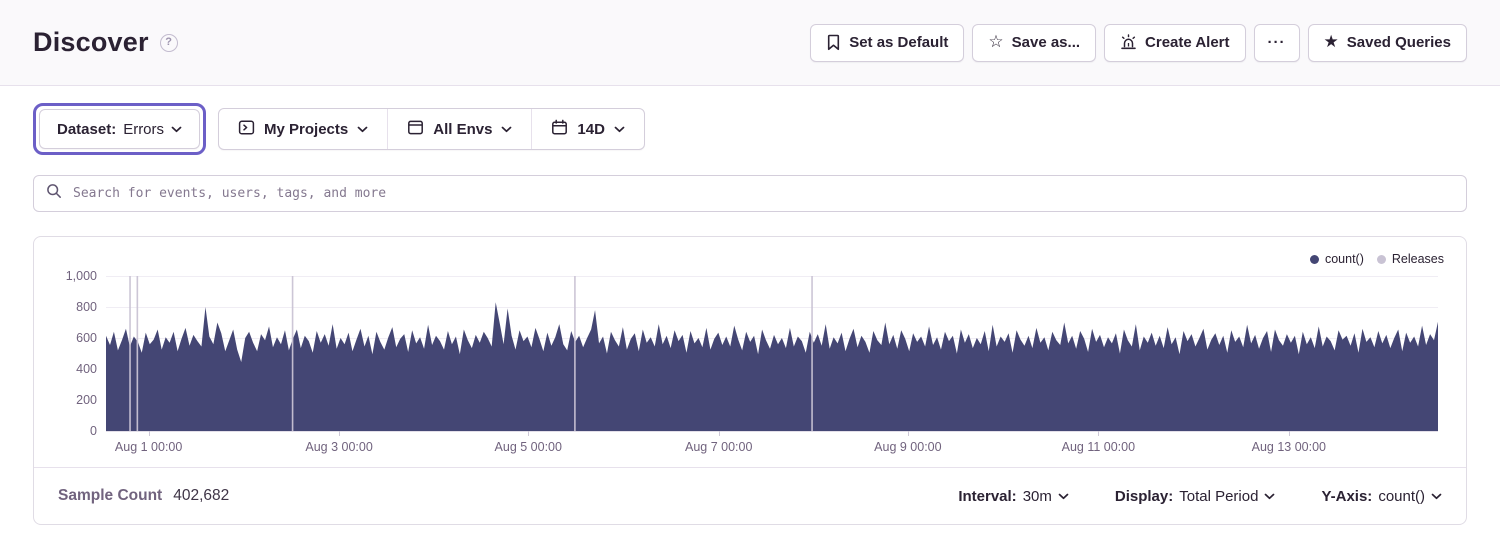 The width and height of the screenshot is (1500, 555). I want to click on interval-dropdown: Interval: 30m, so click(1013, 496).